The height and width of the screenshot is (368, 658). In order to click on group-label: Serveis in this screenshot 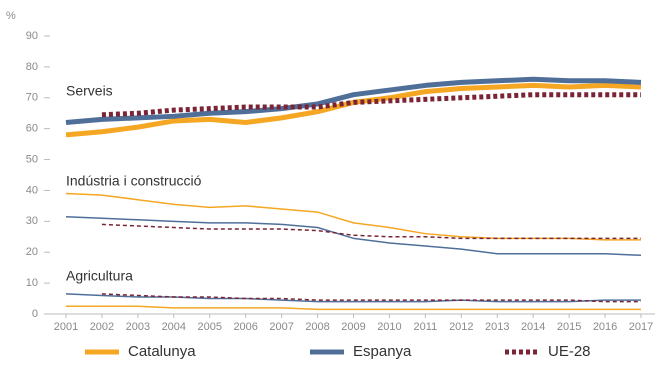, I will do `click(89, 91)`.